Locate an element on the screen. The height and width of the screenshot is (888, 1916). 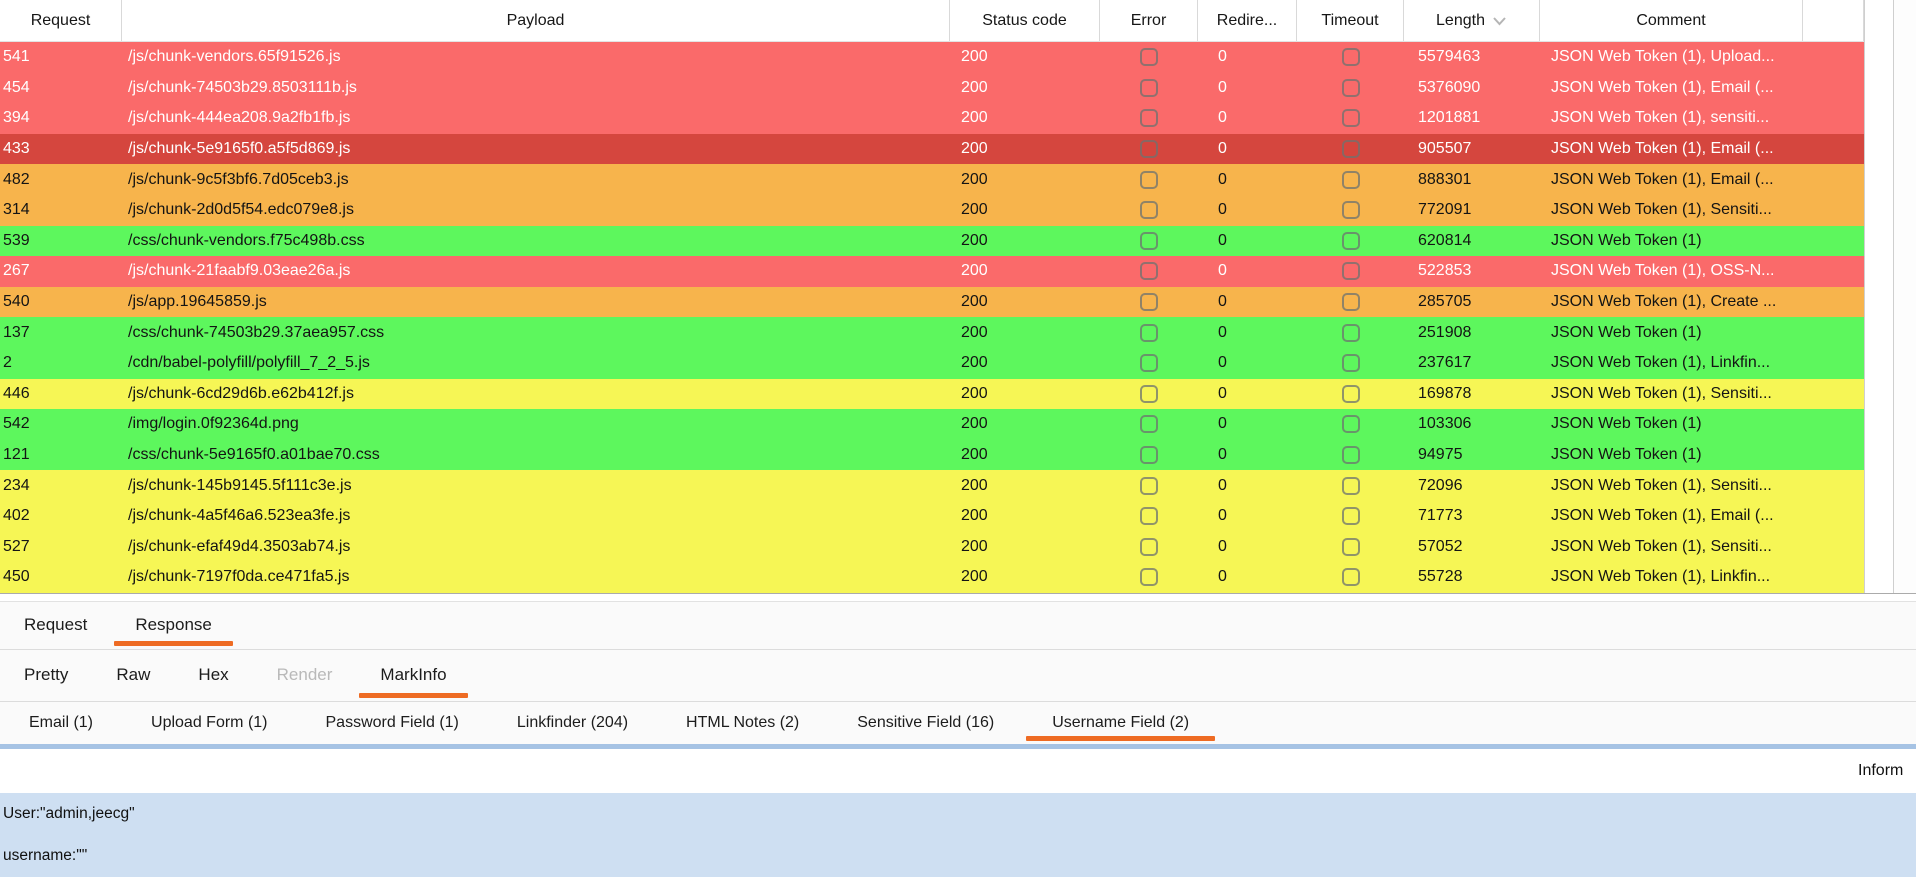
markinfo-row: username:"" is located at coordinates (958, 855).